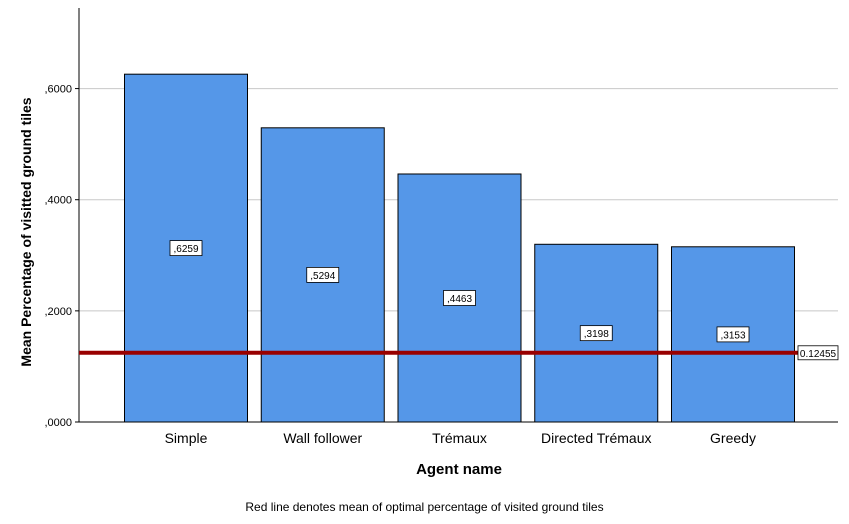 This screenshot has height=524, width=849. I want to click on data-label: ,4463, so click(459, 299).